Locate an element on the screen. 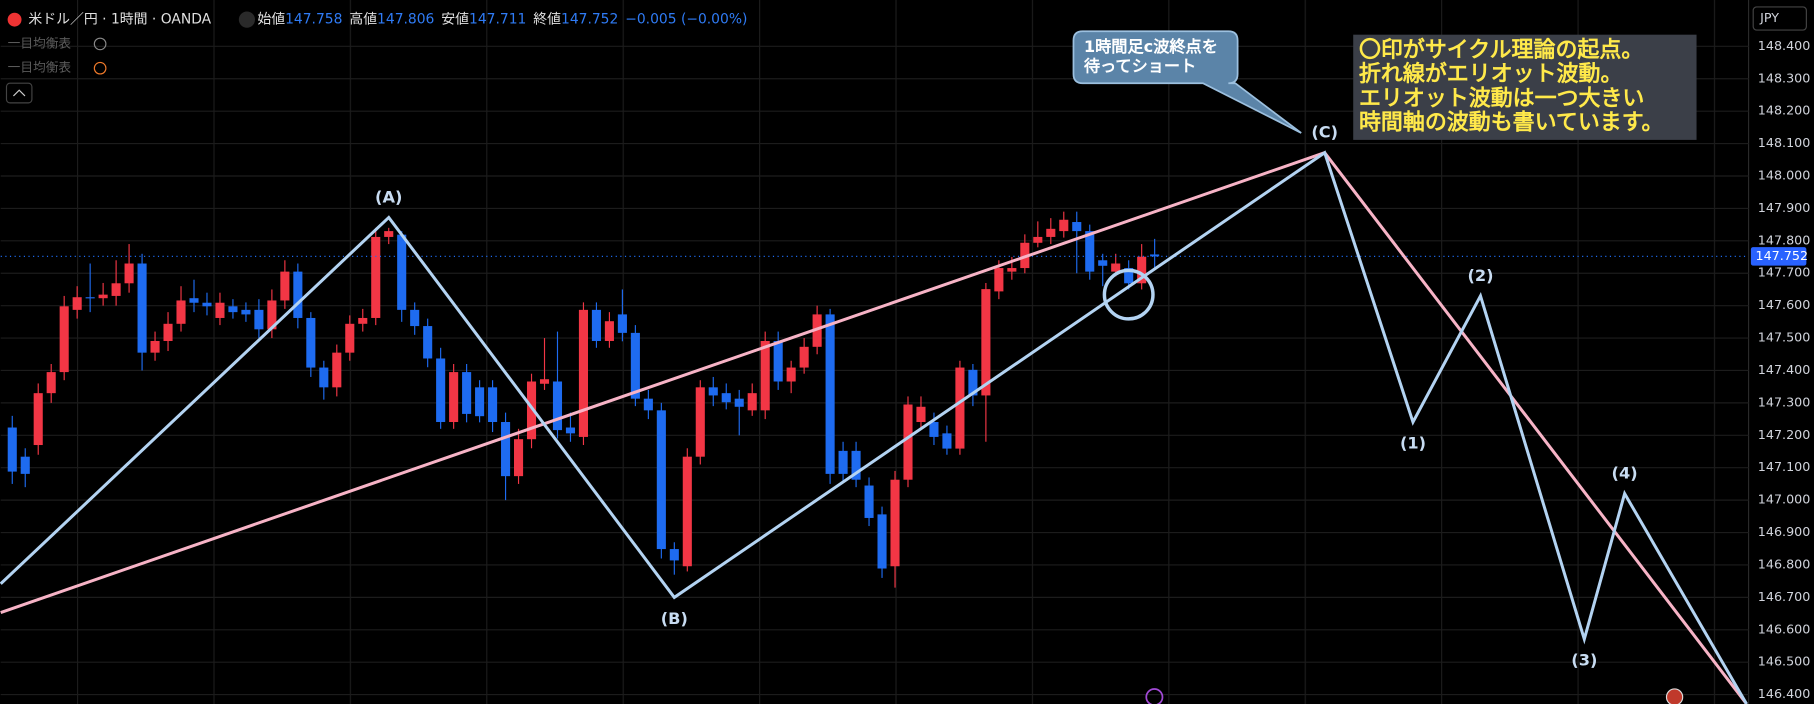  wave-label: (4) is located at coordinates (1625, 472).